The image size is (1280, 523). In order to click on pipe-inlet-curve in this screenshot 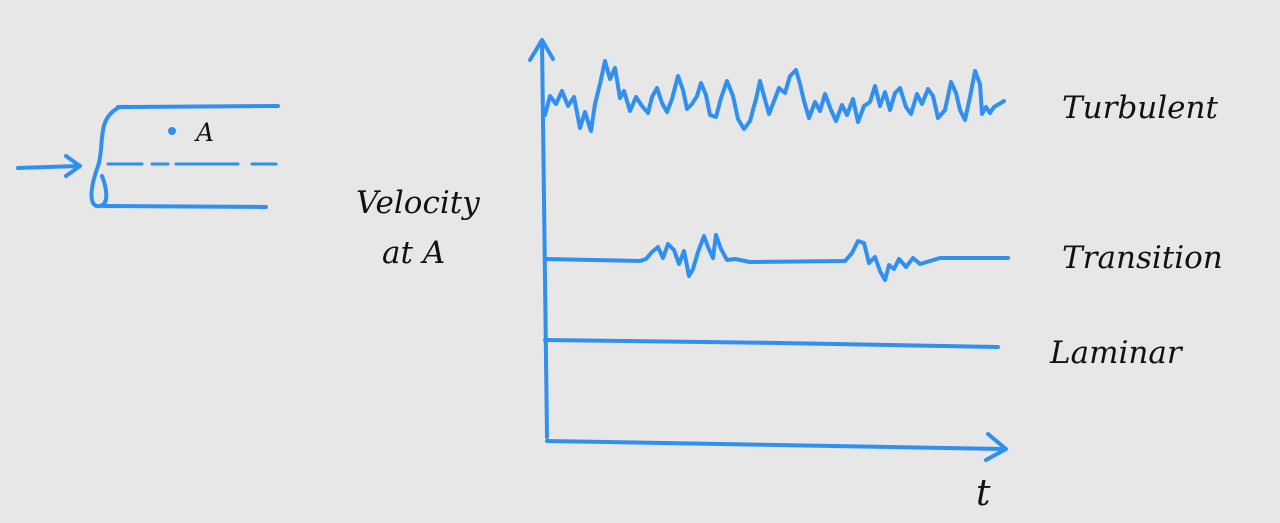, I will do `click(104, 157)`.